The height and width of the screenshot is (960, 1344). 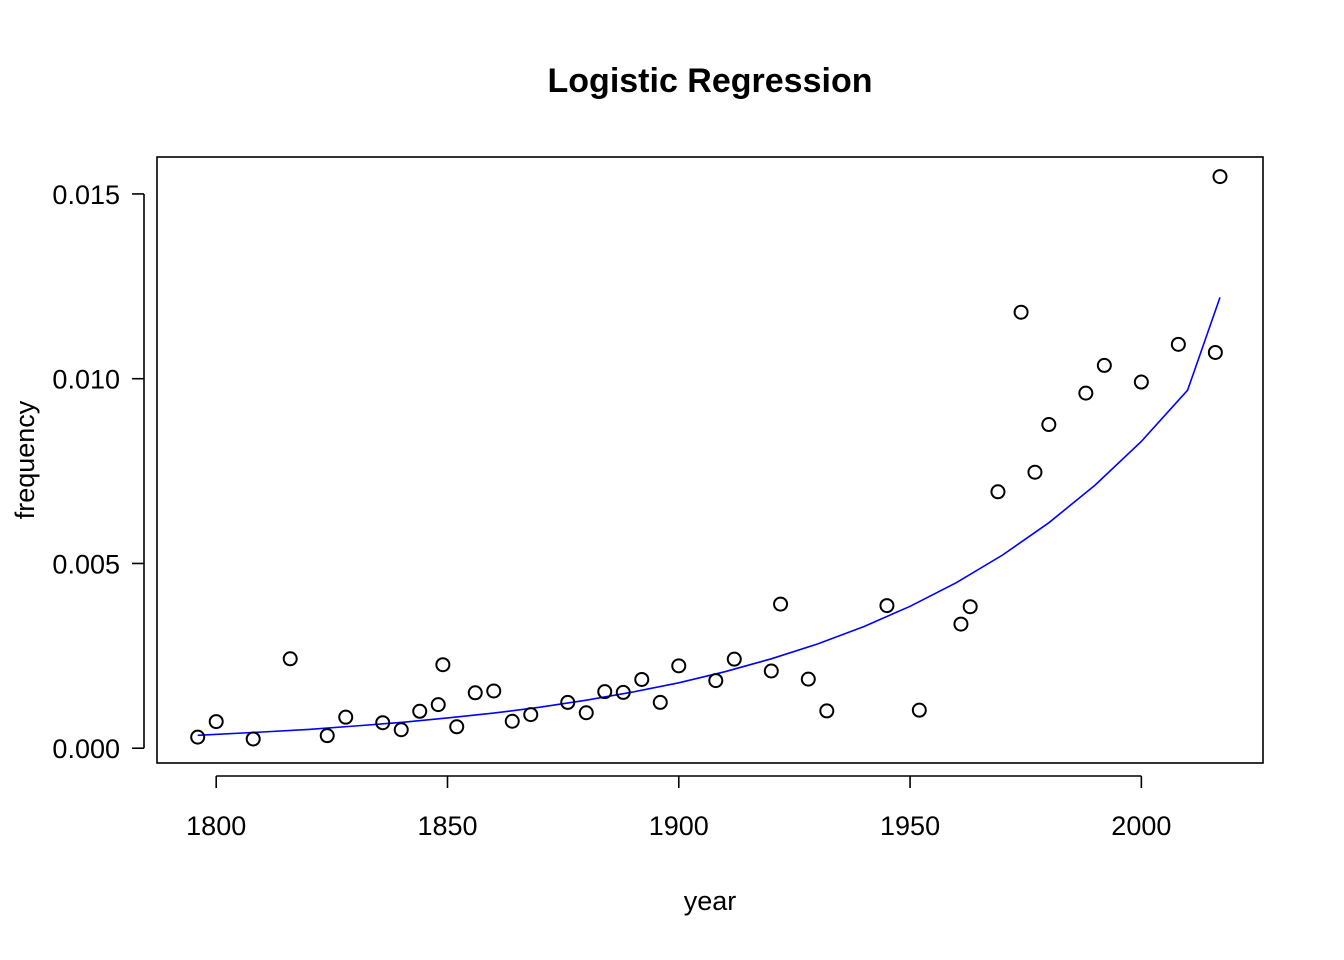 What do you see at coordinates (98, 472) in the screenshot?
I see `y-axis: 0.000 0.005 0.010 0.015` at bounding box center [98, 472].